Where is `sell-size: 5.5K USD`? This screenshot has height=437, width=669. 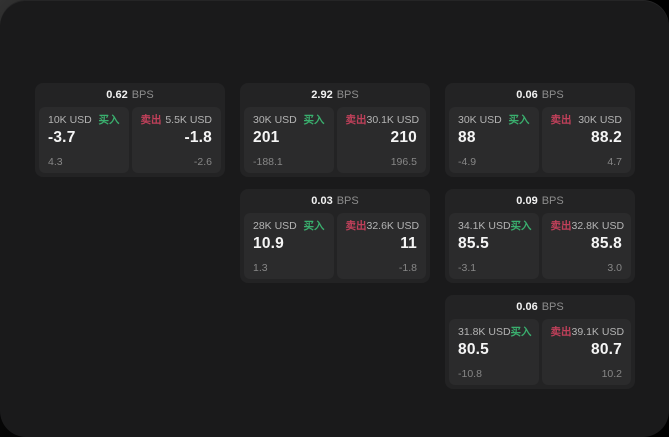
sell-size: 5.5K USD is located at coordinates (188, 120).